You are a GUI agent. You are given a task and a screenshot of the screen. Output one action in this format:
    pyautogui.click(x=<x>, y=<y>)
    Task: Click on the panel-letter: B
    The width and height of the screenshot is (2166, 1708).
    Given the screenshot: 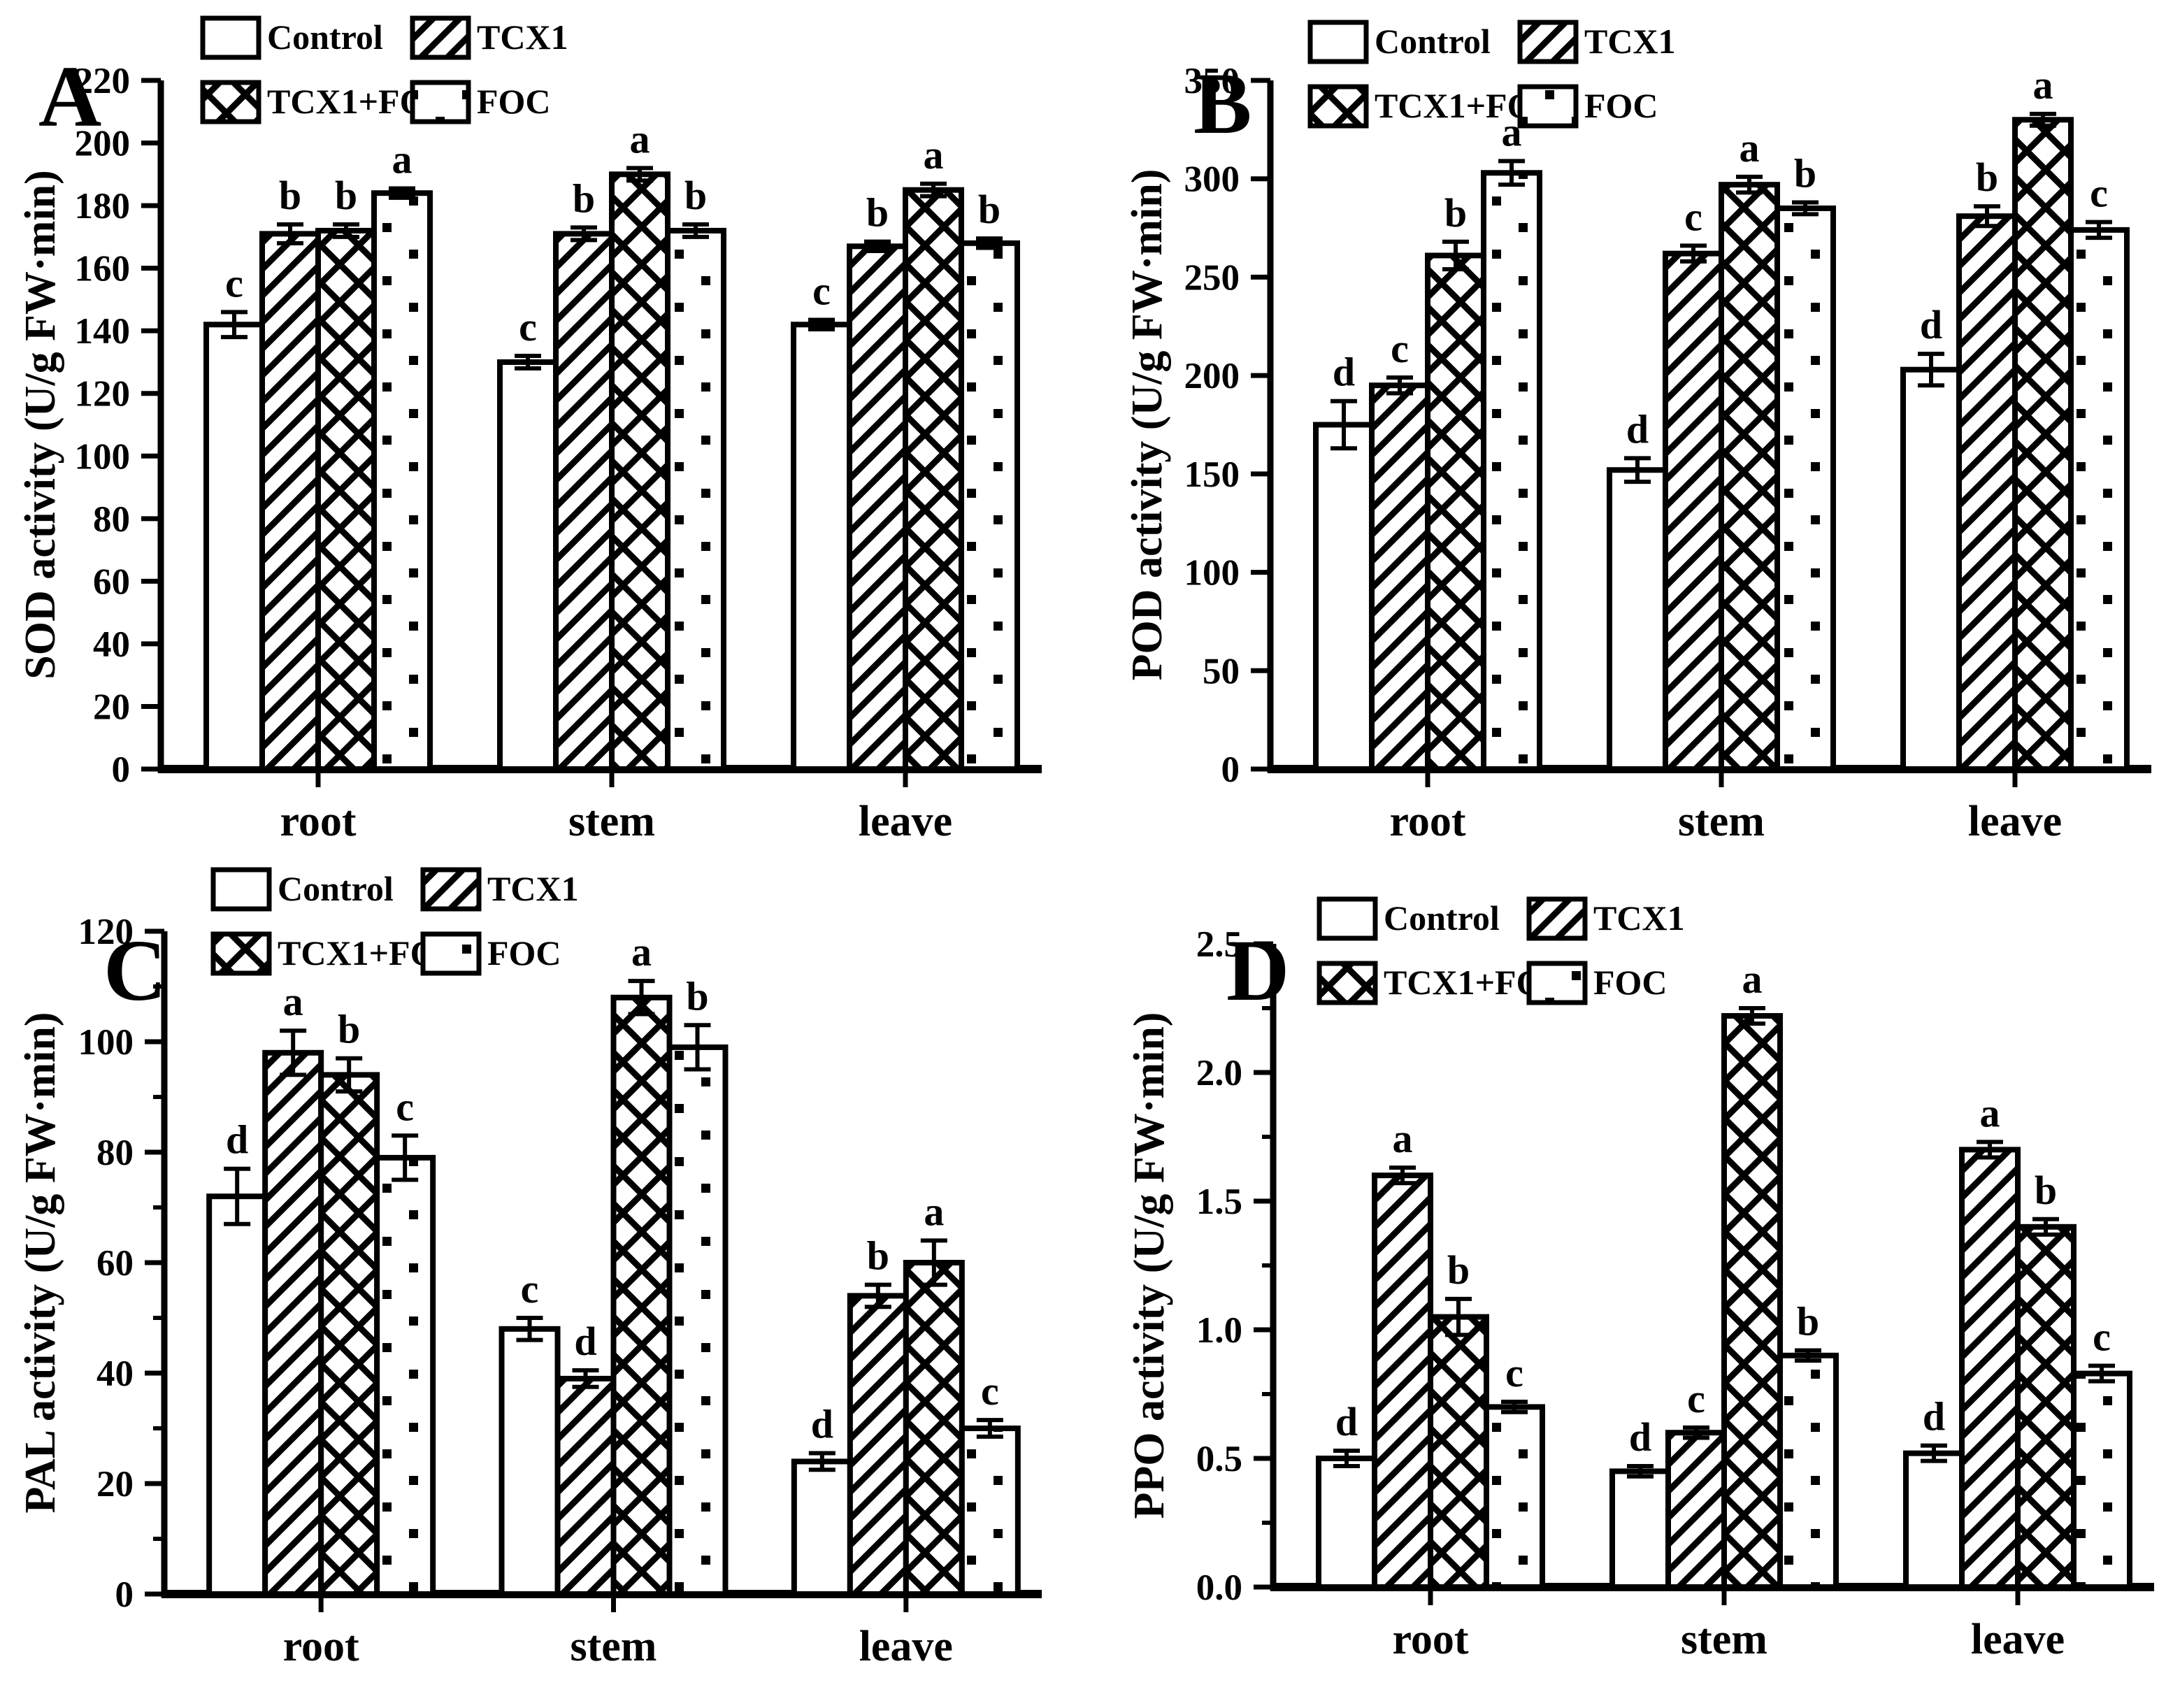 What is the action you would take?
    pyautogui.click(x=1222, y=104)
    